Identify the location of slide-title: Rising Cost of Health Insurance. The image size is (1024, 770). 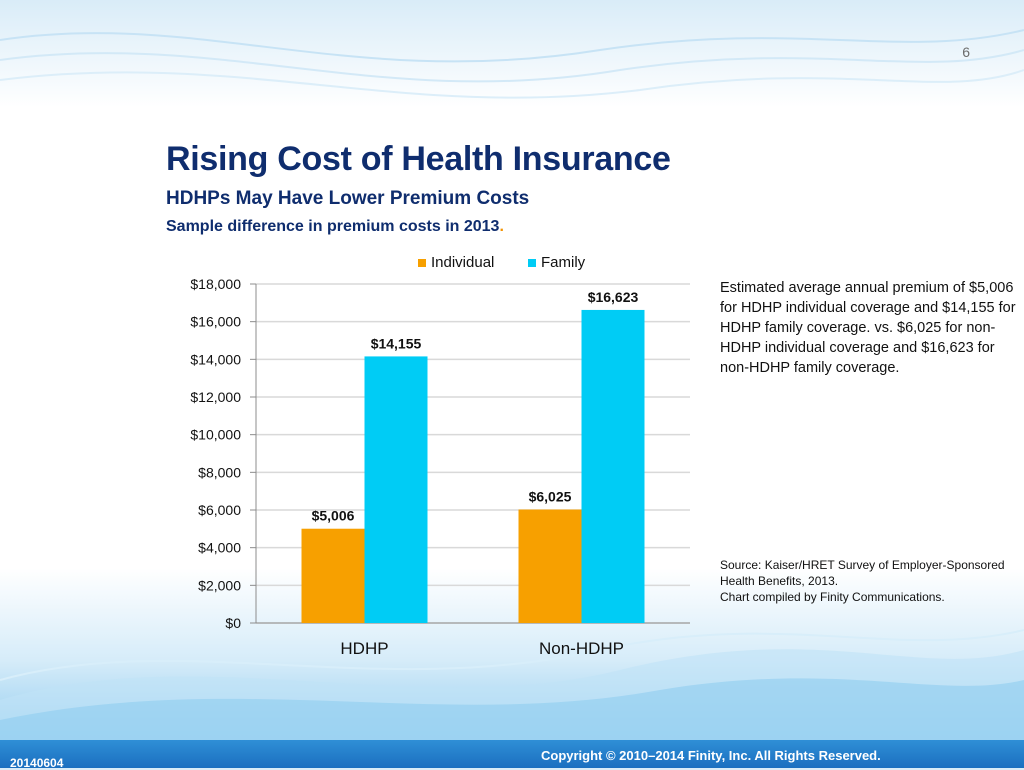
(418, 159).